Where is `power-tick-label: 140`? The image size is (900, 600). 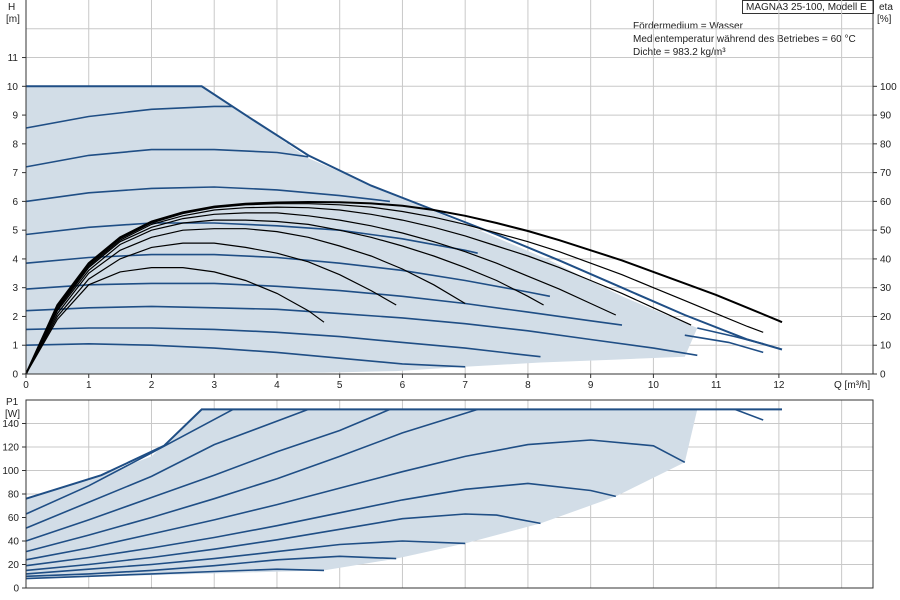 power-tick-label: 140 is located at coordinates (10, 424).